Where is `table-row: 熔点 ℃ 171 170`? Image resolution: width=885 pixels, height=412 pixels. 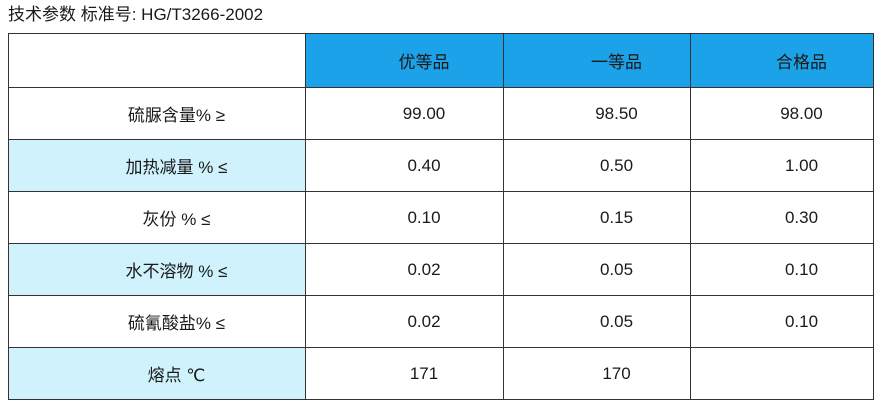 table-row: 熔点 ℃ 171 170 is located at coordinates (441, 373).